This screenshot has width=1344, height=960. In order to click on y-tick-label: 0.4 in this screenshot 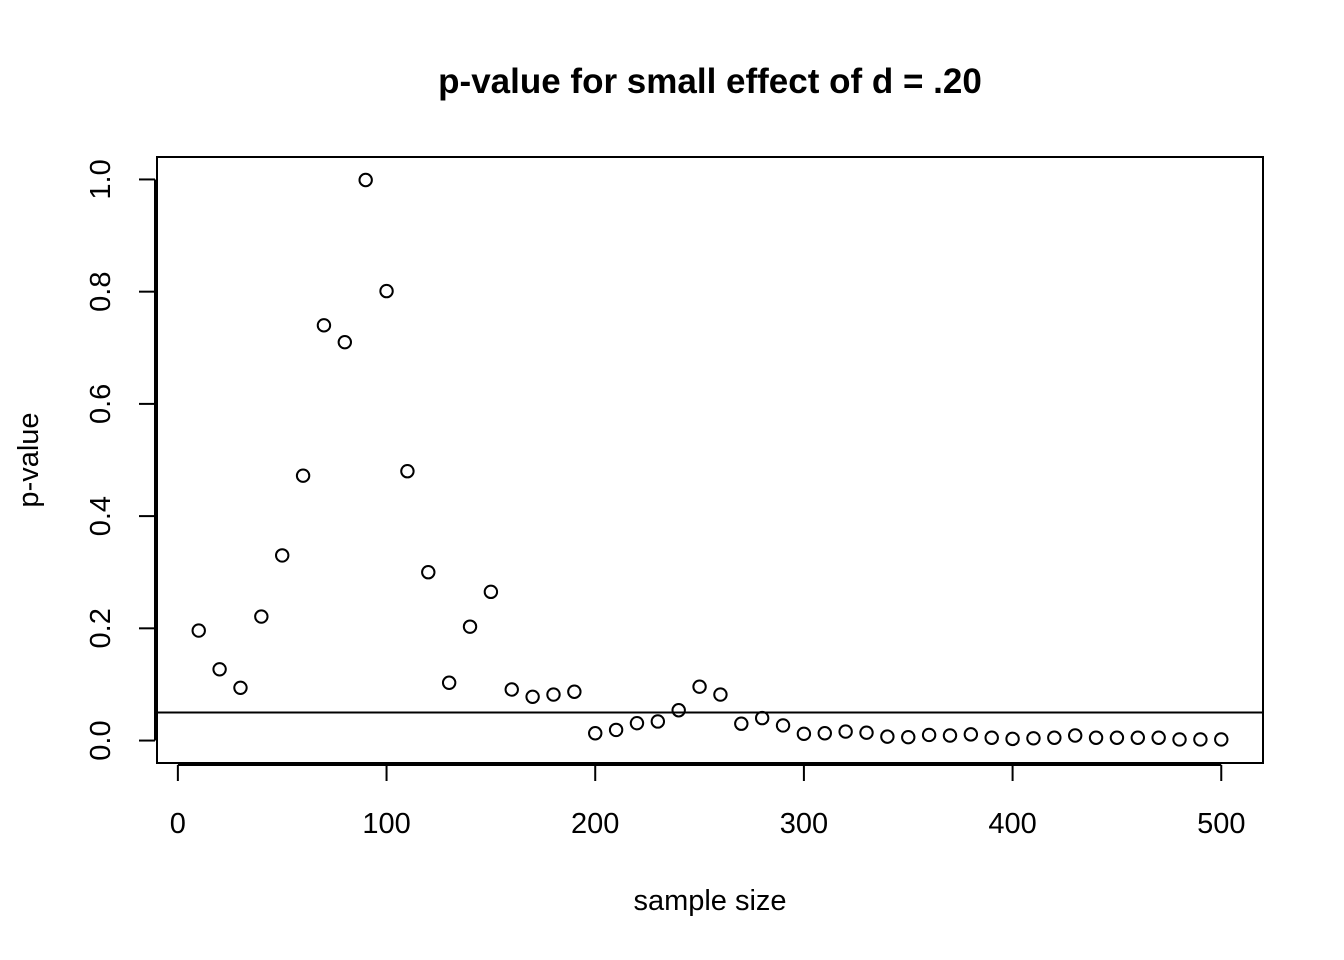, I will do `click(101, 516)`.